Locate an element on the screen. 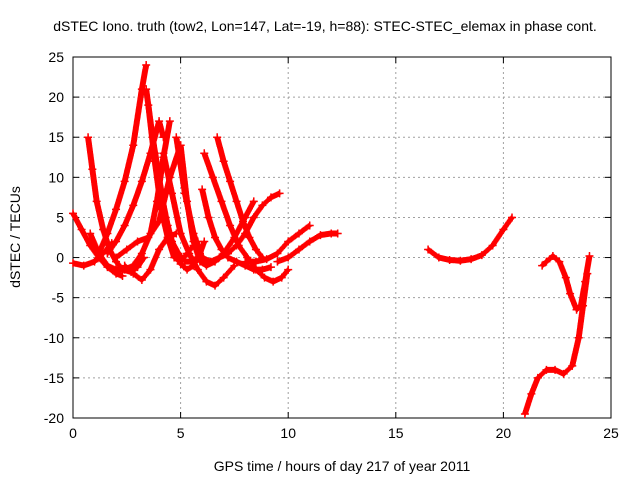 This screenshot has height=480, width=640. x-tick-label: 0 is located at coordinates (73, 433).